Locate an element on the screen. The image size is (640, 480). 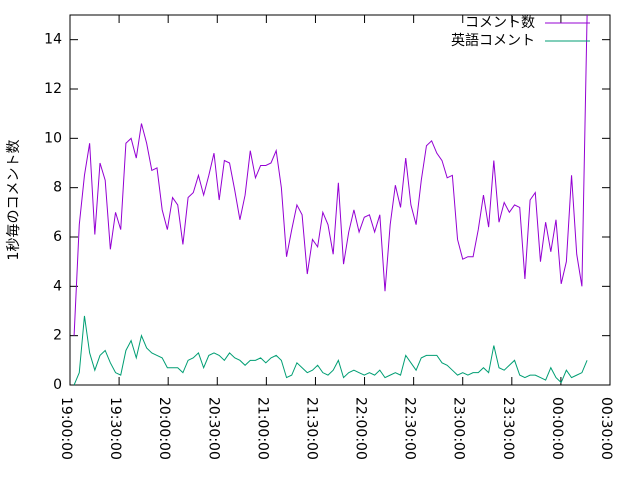
y-tick-label: 0 is located at coordinates (57, 385).